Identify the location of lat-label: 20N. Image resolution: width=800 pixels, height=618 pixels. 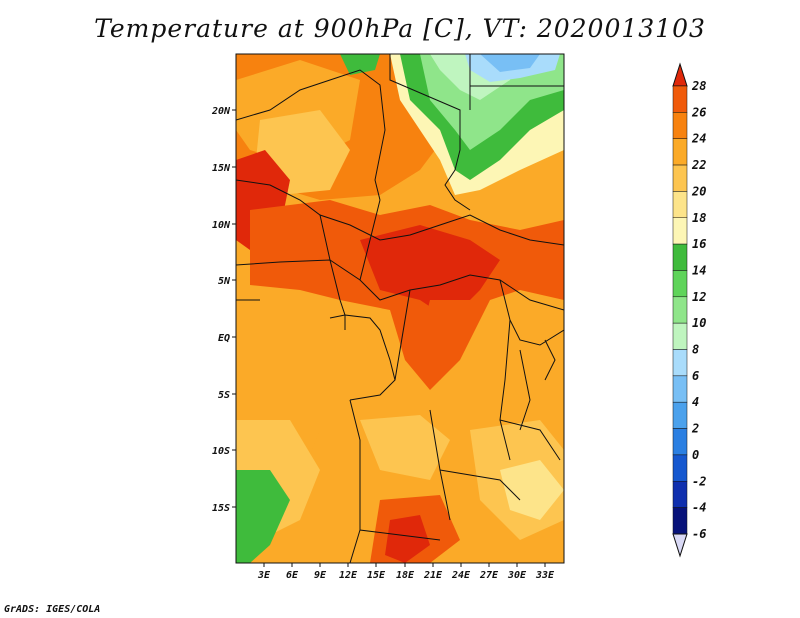
(221, 111).